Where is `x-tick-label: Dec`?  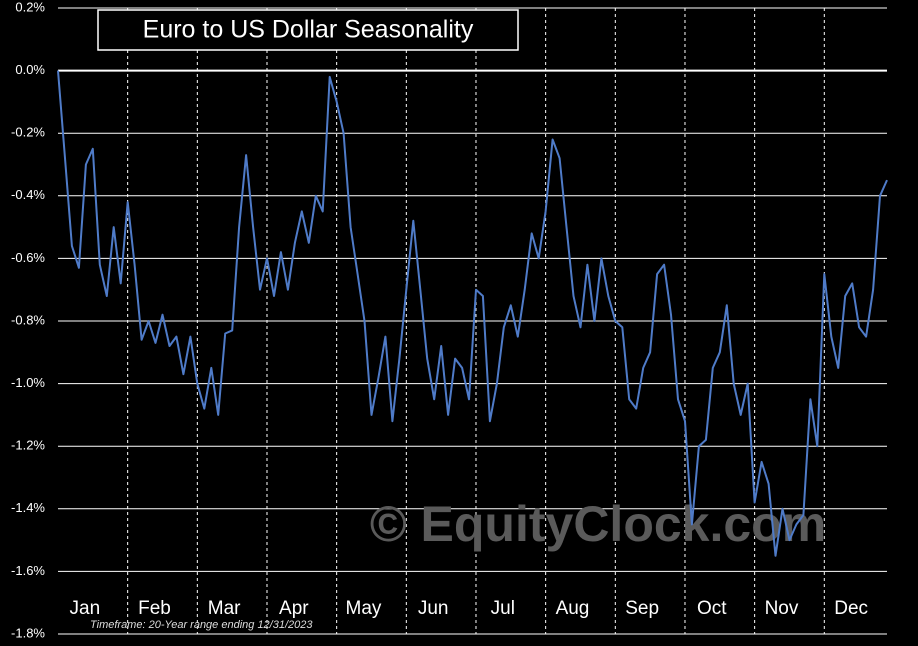
x-tick-label: Dec is located at coordinates (851, 608).